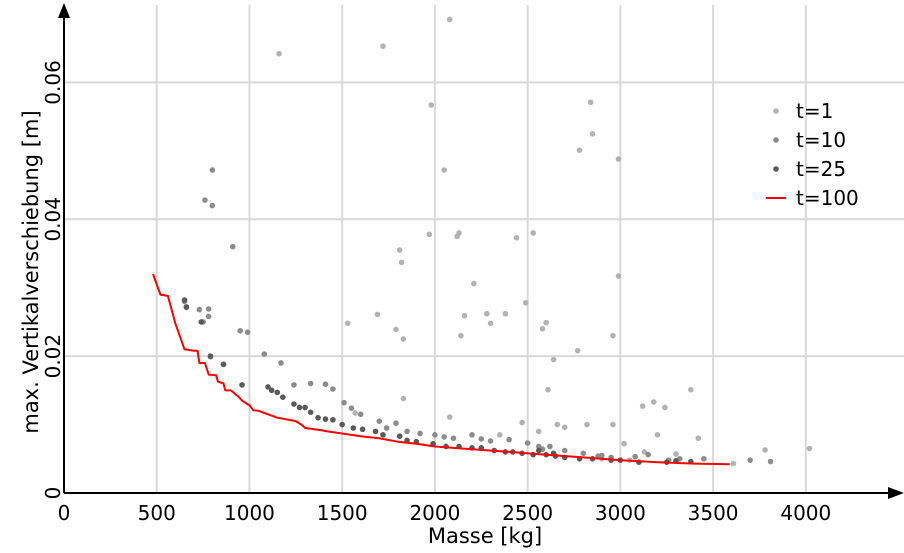  What do you see at coordinates (896, 493) in the screenshot?
I see `x-axis-arrow` at bounding box center [896, 493].